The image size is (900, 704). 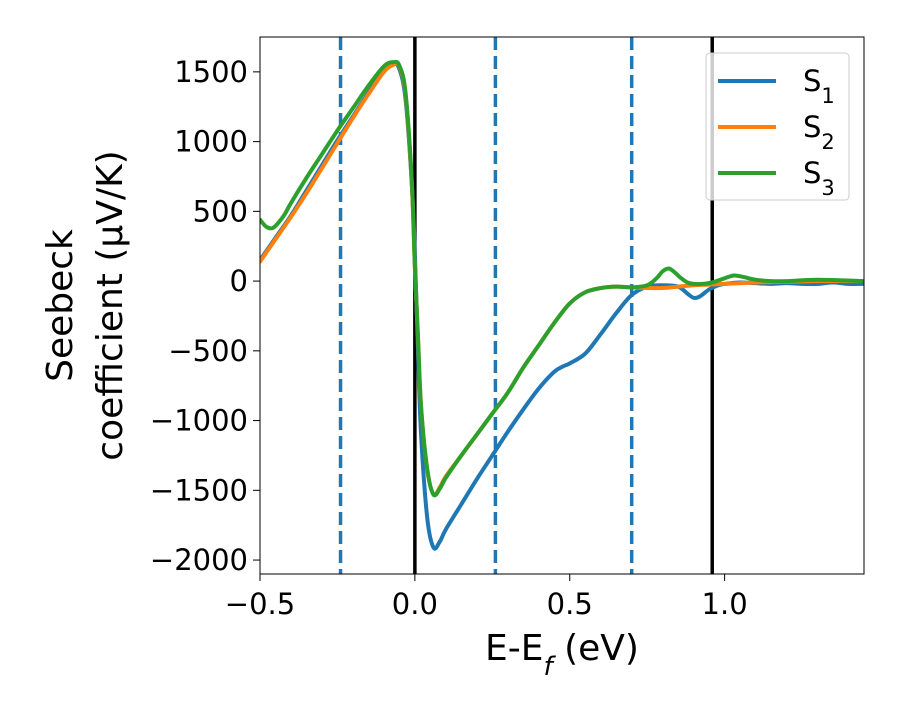 I want to click on y-tick-label: −1500, so click(x=199, y=490).